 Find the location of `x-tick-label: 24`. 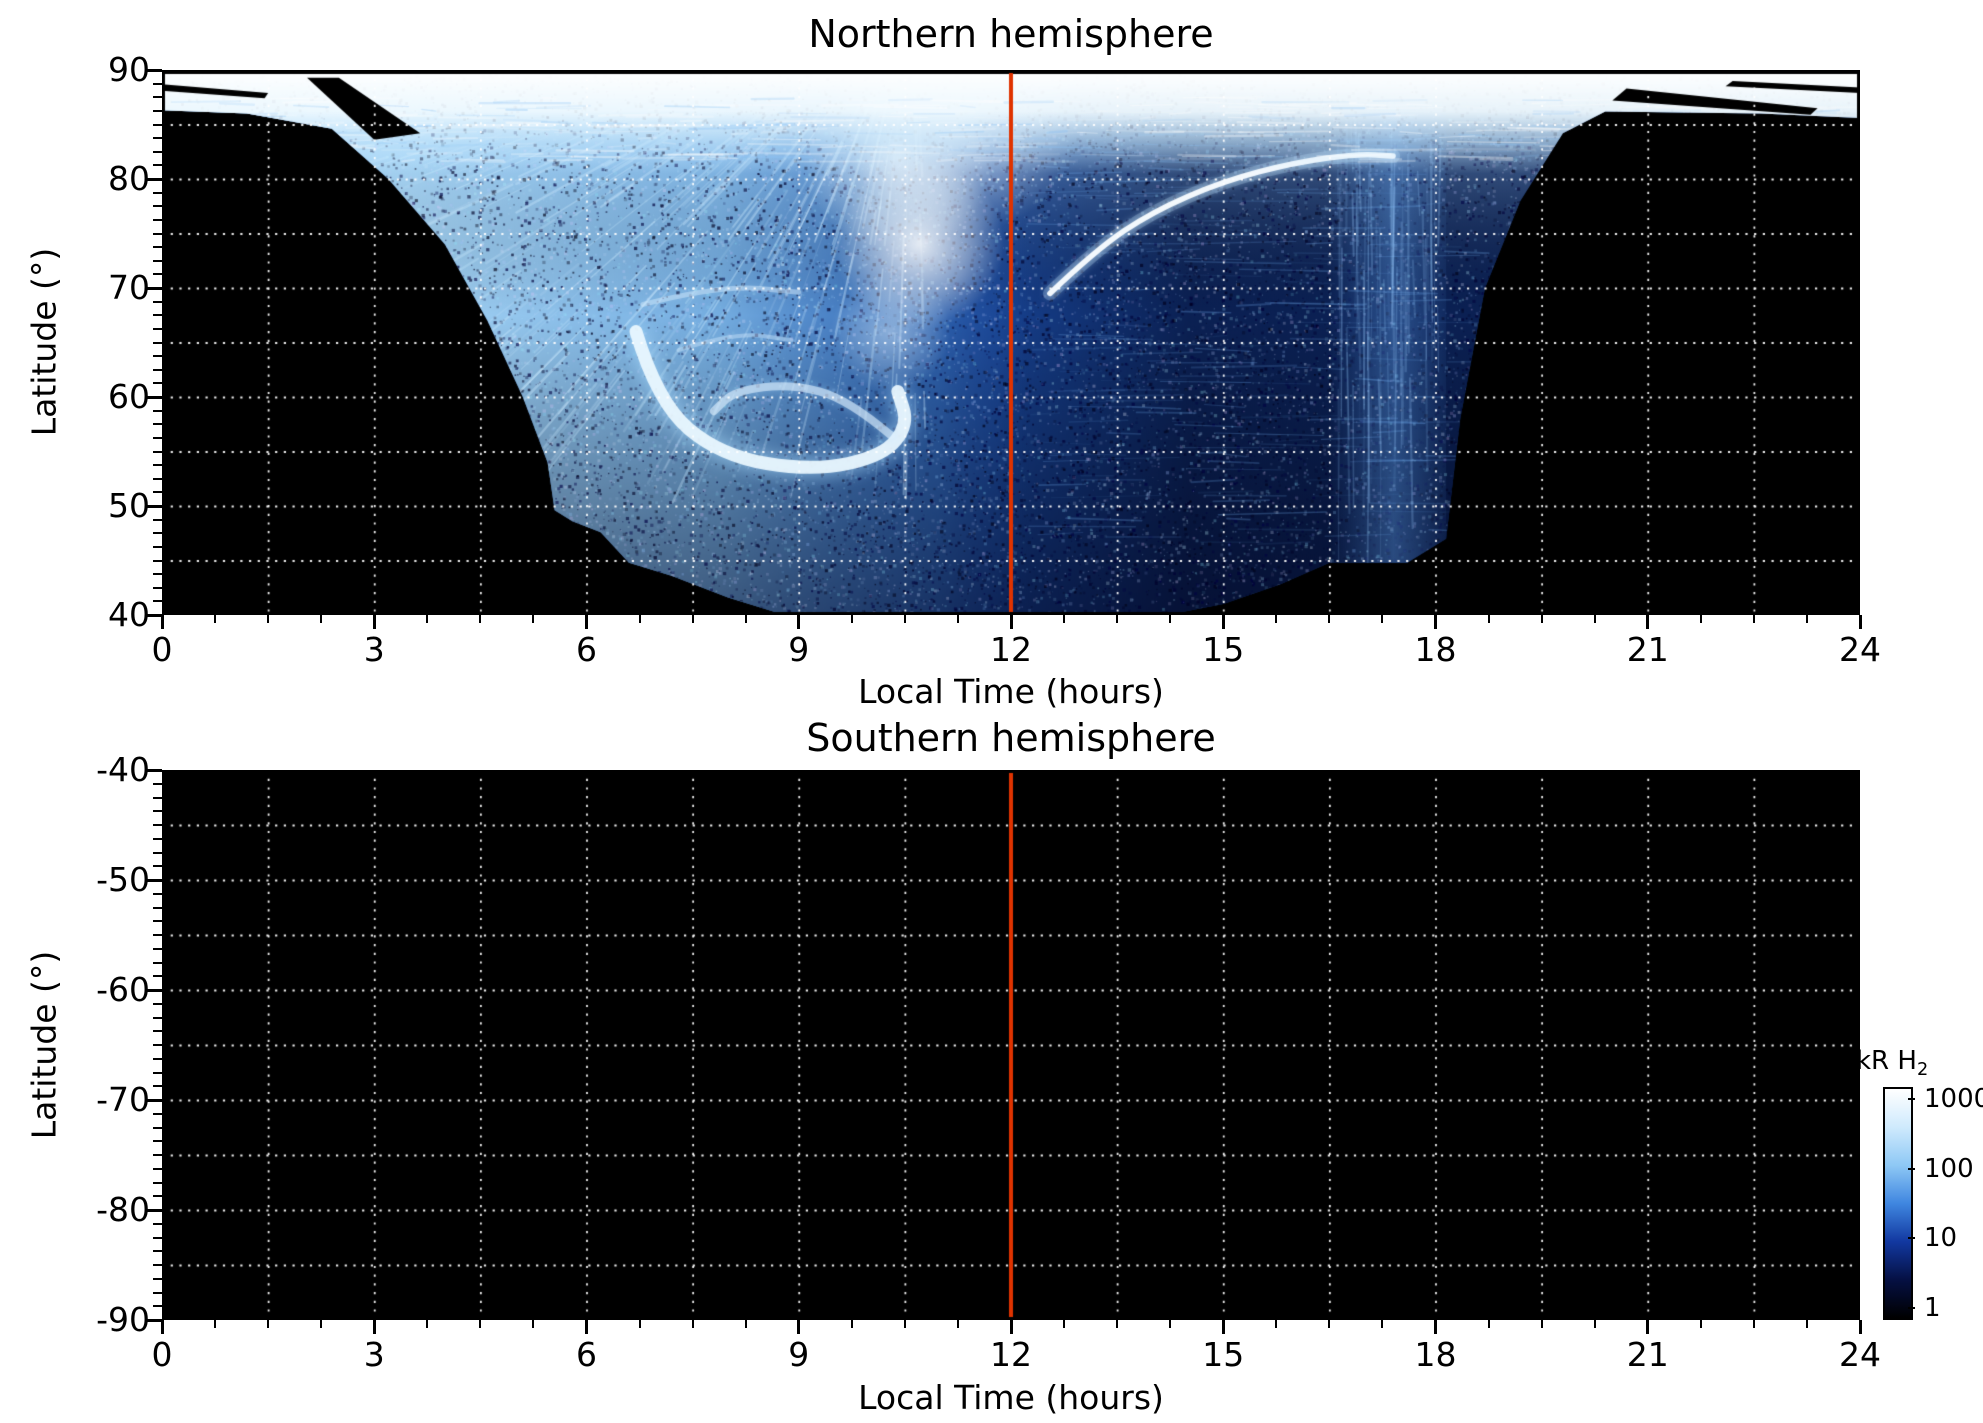

x-tick-label: 24 is located at coordinates (1860, 649).